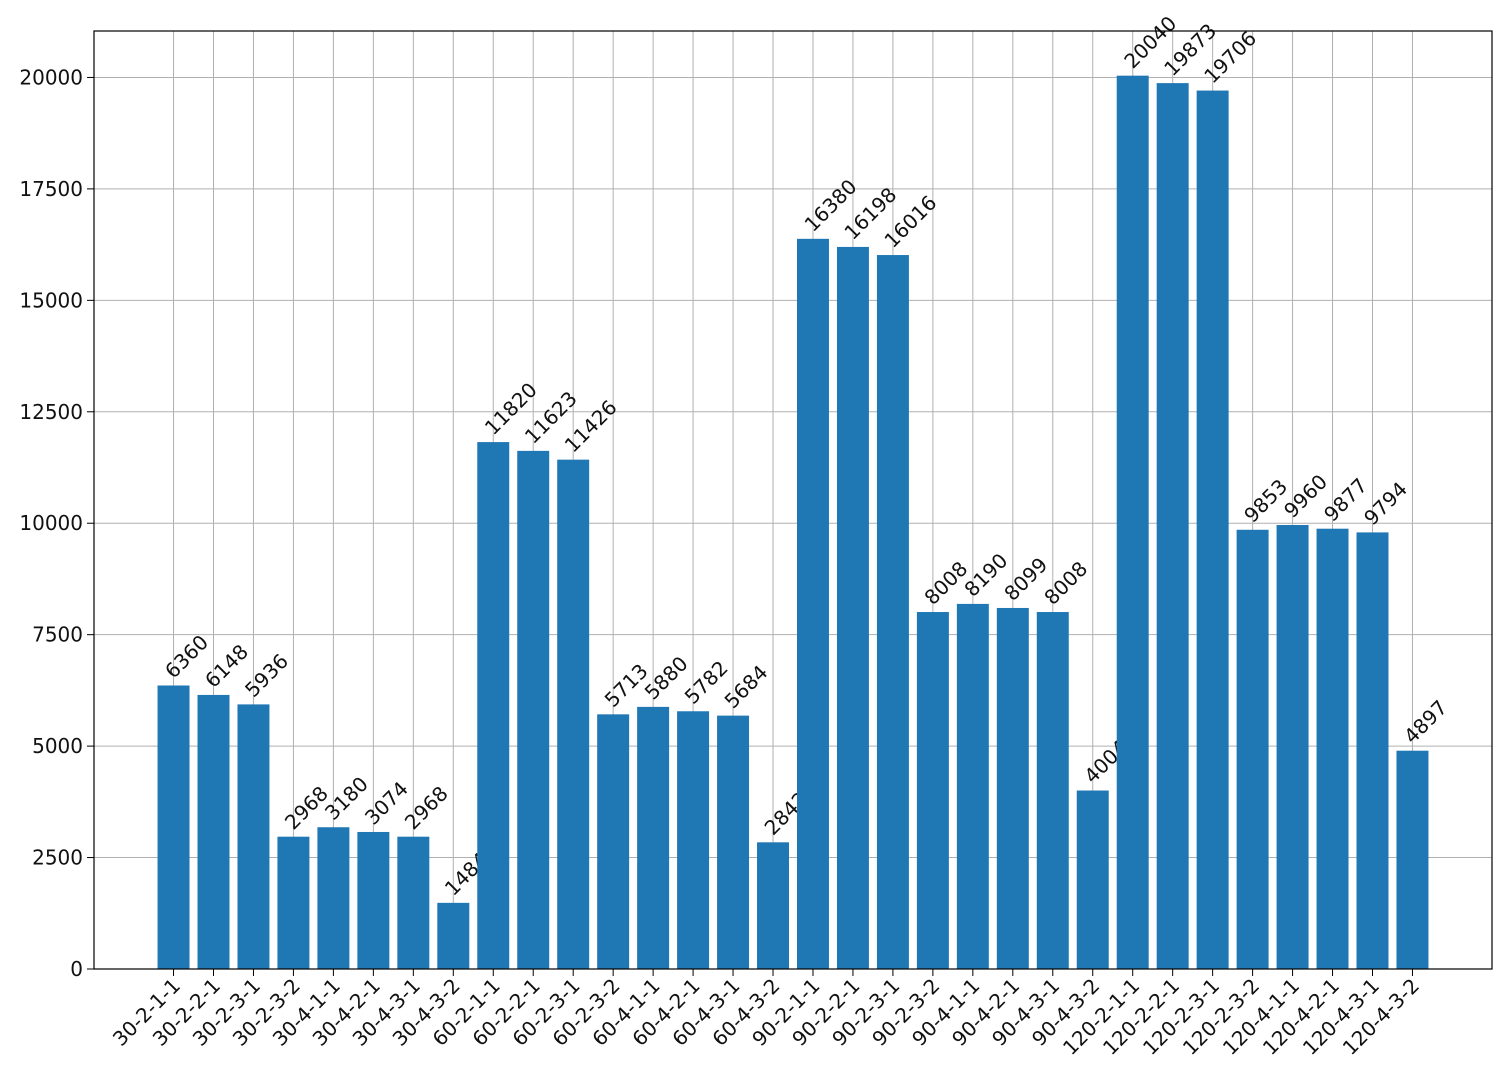 Image resolution: width=1500 pixels, height=1084 pixels. What do you see at coordinates (51, 300) in the screenshot?
I see `y-tick-label: 15000` at bounding box center [51, 300].